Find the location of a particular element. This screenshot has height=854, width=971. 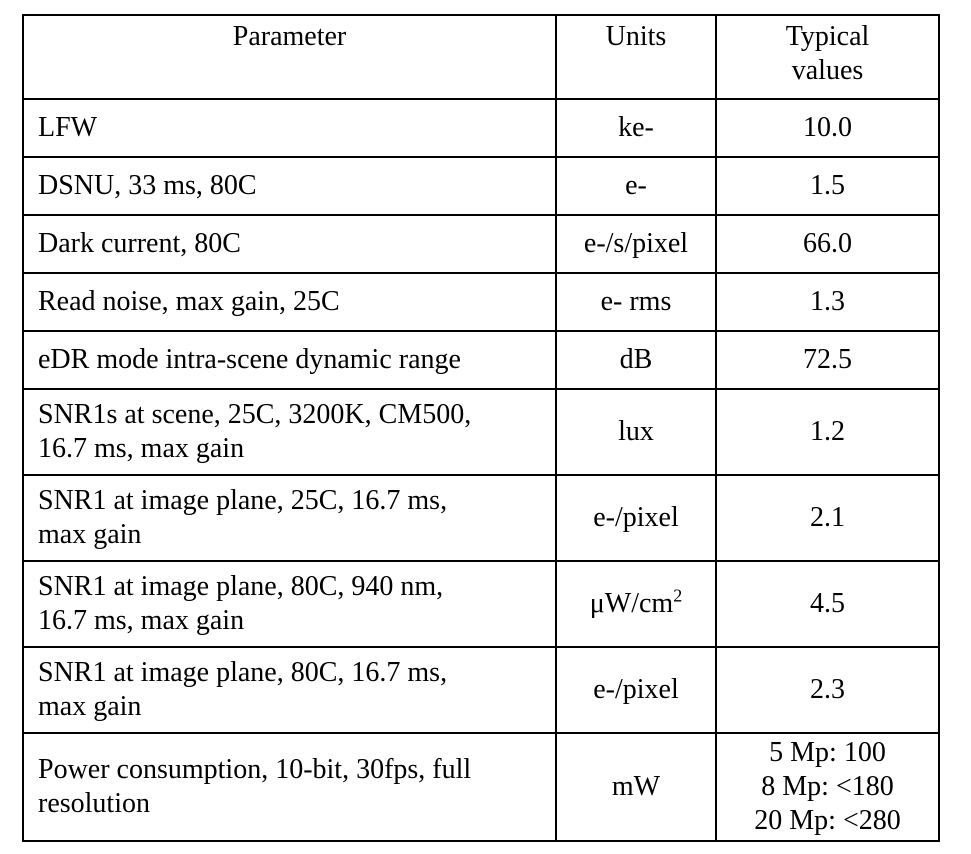

typical-value-text: 1.3 is located at coordinates (827, 301).